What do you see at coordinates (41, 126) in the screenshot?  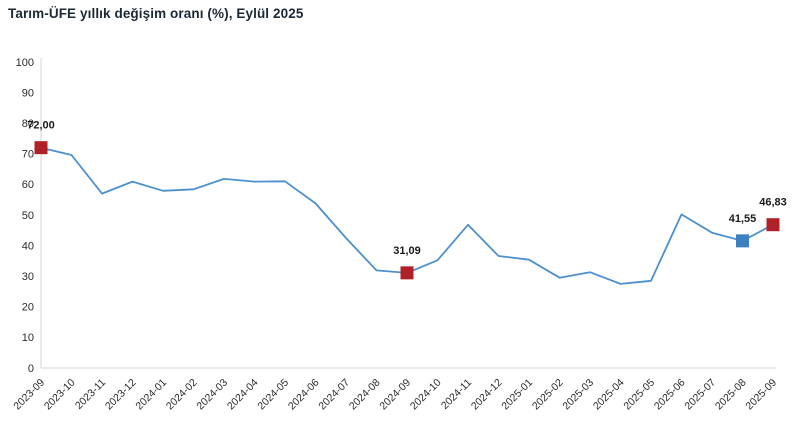 I see `data-point-label: 72,00` at bounding box center [41, 126].